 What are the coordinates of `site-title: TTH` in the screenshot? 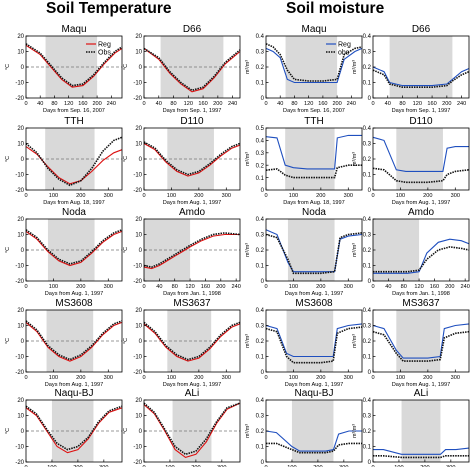 It's located at (73, 121).